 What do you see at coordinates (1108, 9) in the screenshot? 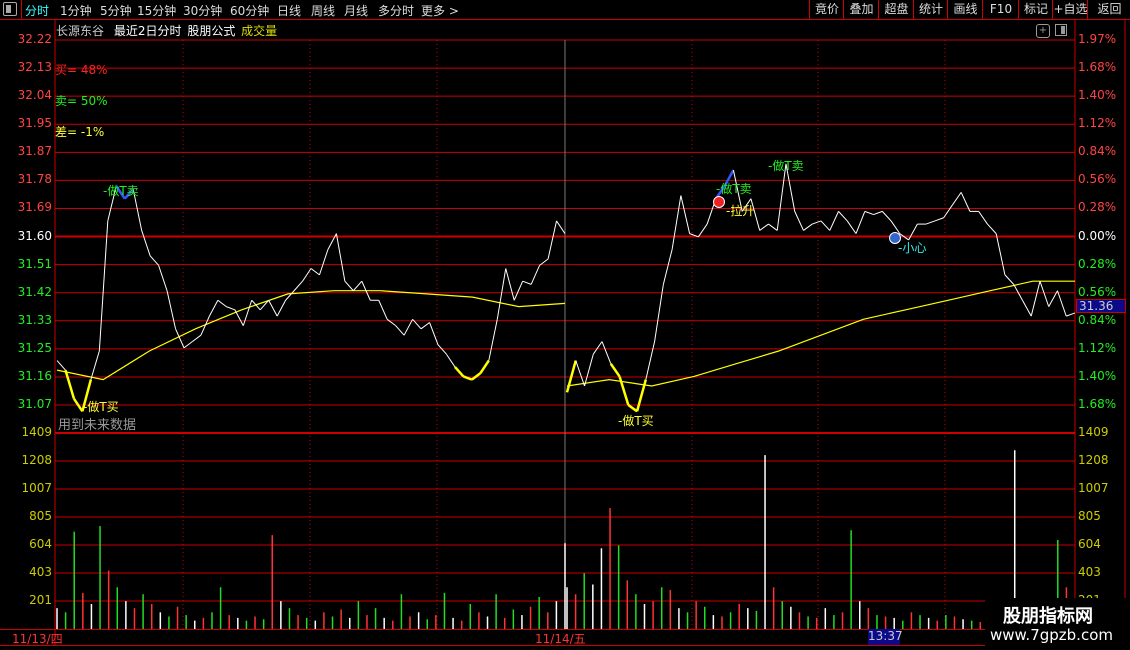
I see `toolbar-button-8: 返回` at bounding box center [1108, 9].